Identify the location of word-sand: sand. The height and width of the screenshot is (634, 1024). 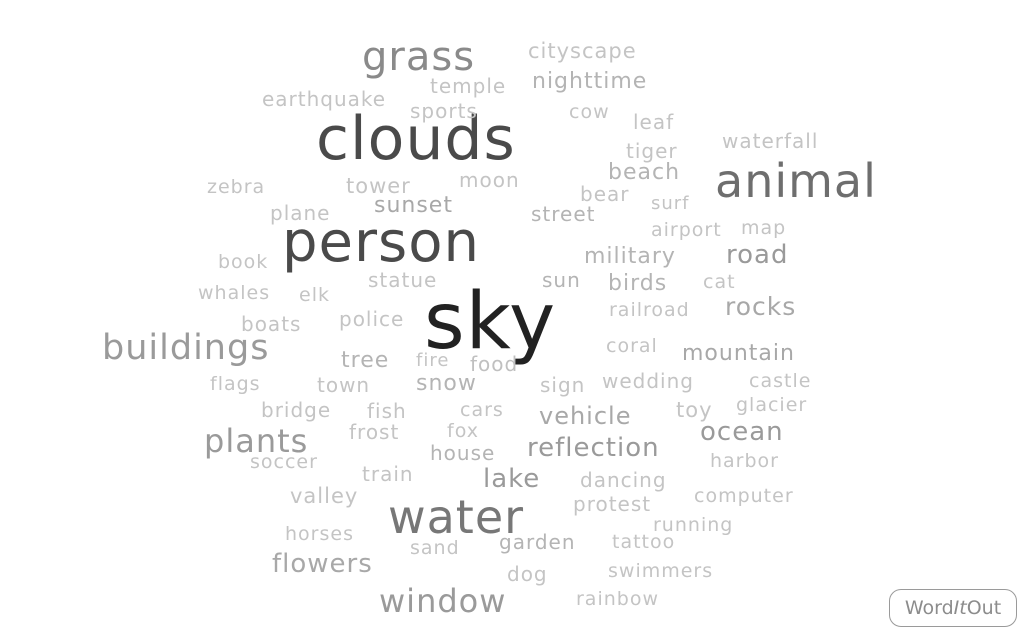
(435, 548).